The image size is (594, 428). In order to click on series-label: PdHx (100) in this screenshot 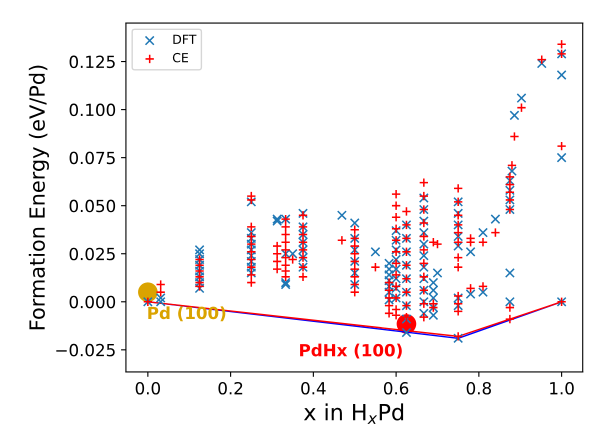, I will do `click(351, 351)`.